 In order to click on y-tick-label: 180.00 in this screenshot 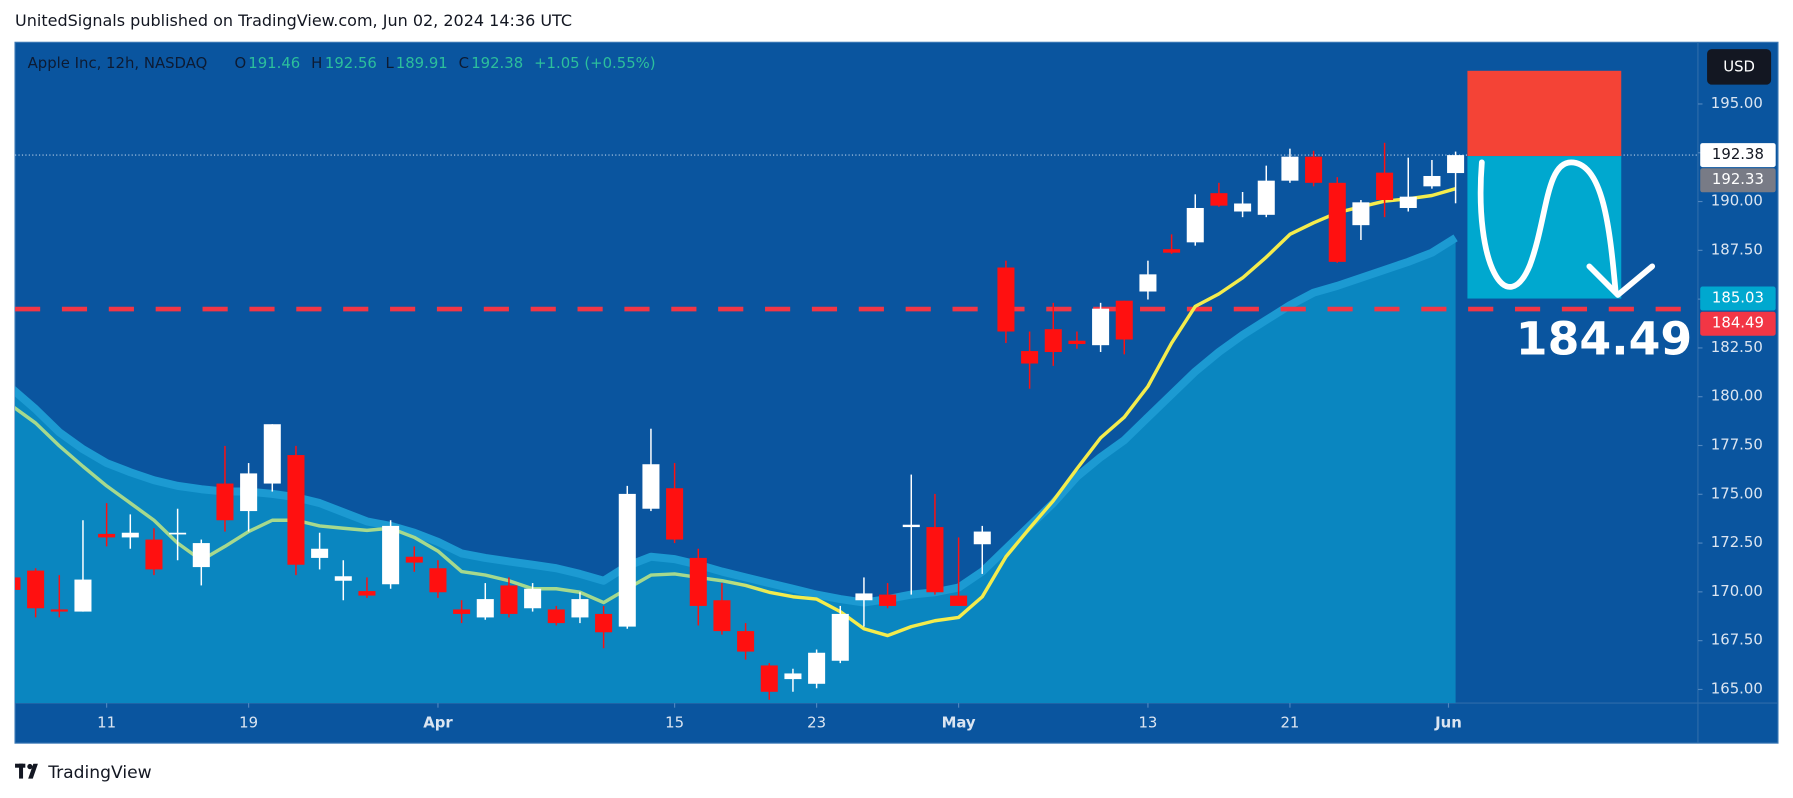, I will do `click(1737, 396)`.